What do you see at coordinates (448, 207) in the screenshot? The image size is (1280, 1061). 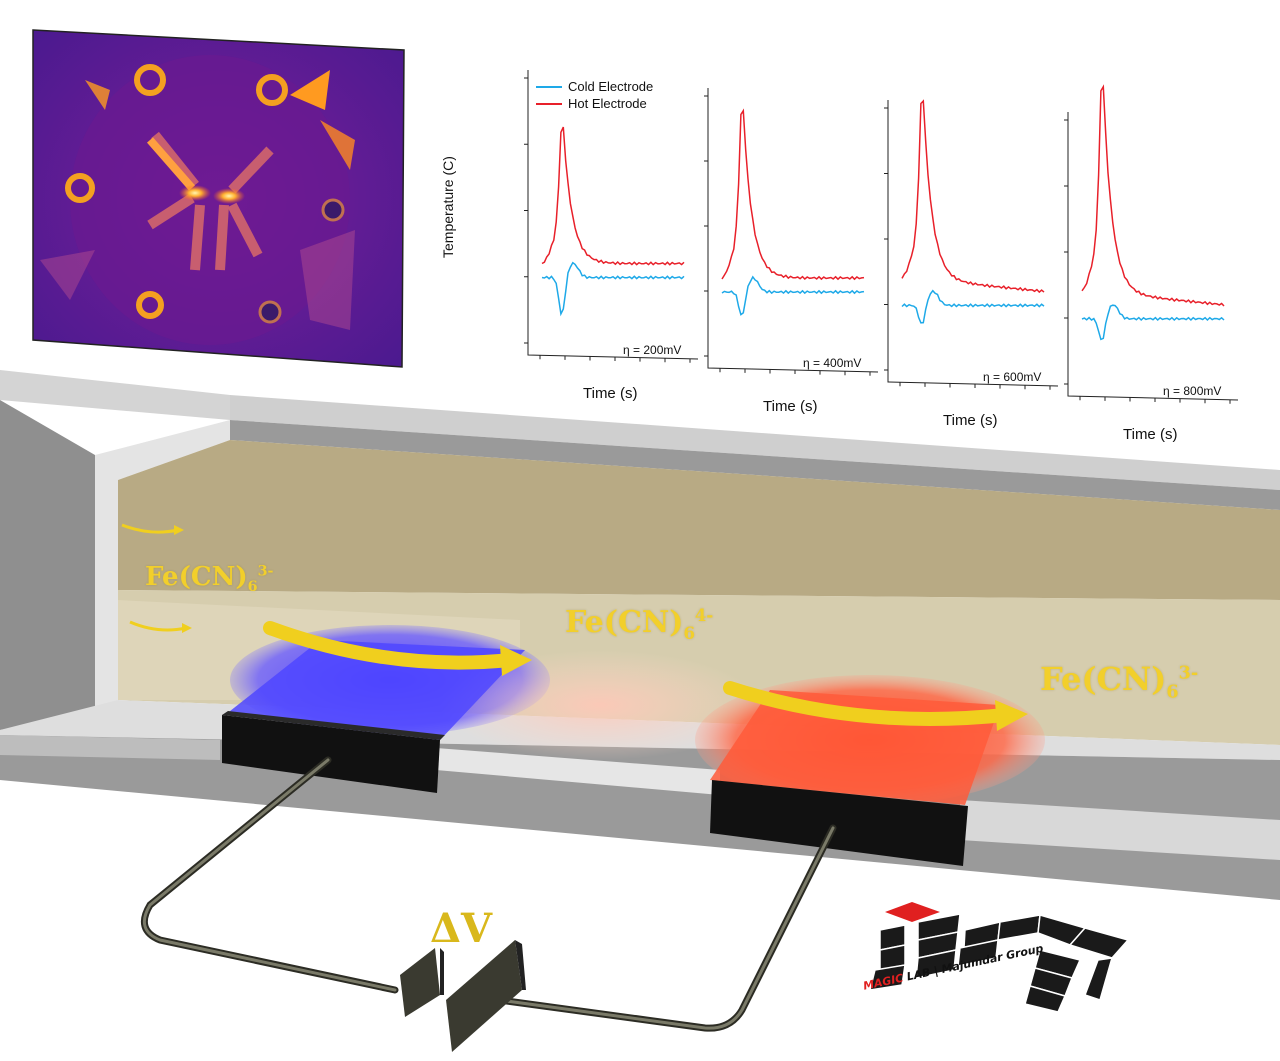 I see `y-axis-label: Temperature (C)` at bounding box center [448, 207].